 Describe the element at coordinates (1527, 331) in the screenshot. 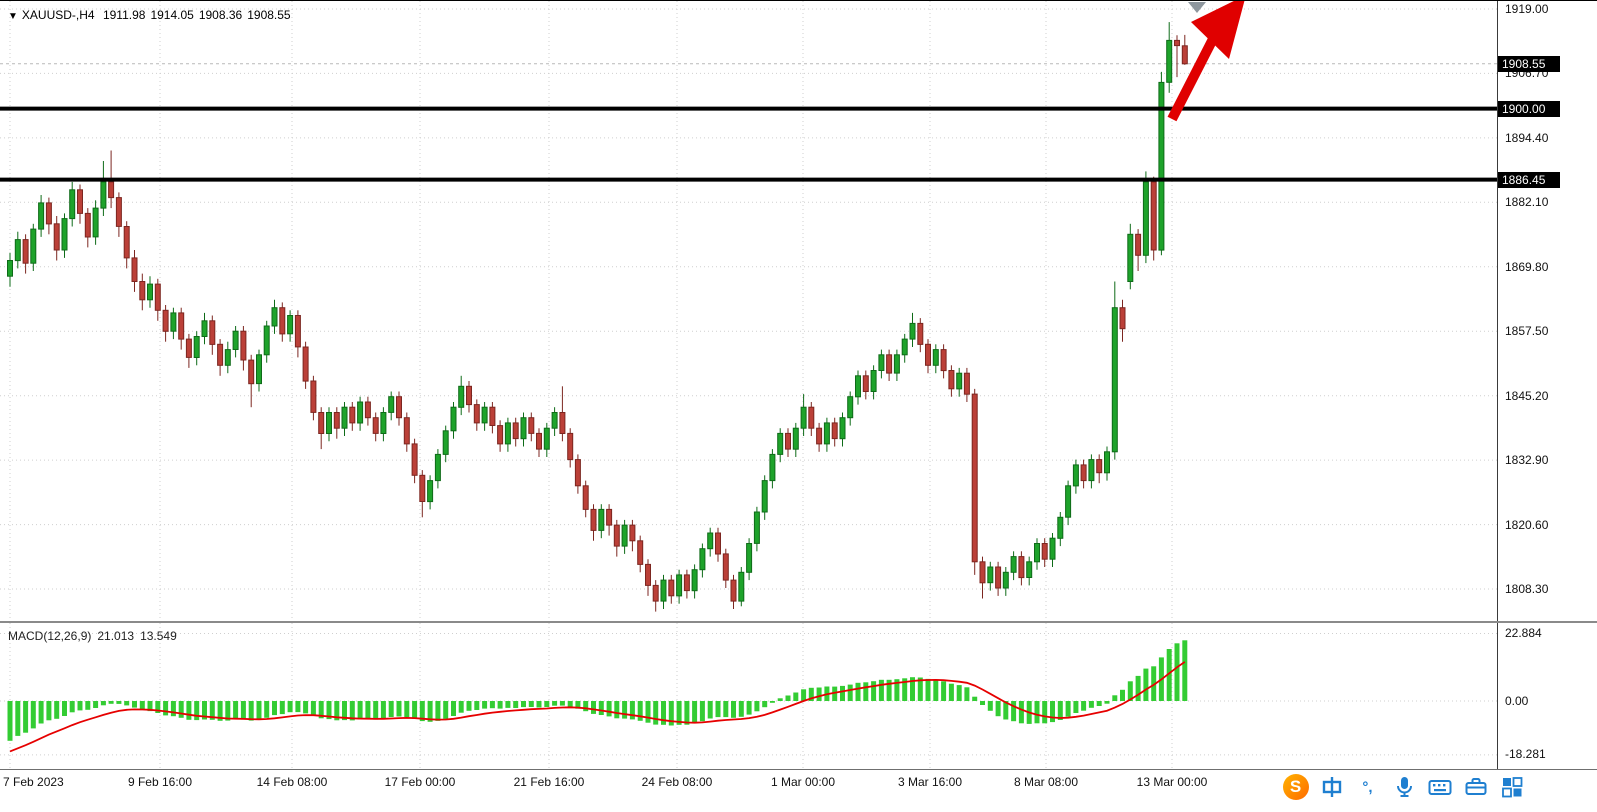

I see `price-tick-label: 1857.50` at that location.